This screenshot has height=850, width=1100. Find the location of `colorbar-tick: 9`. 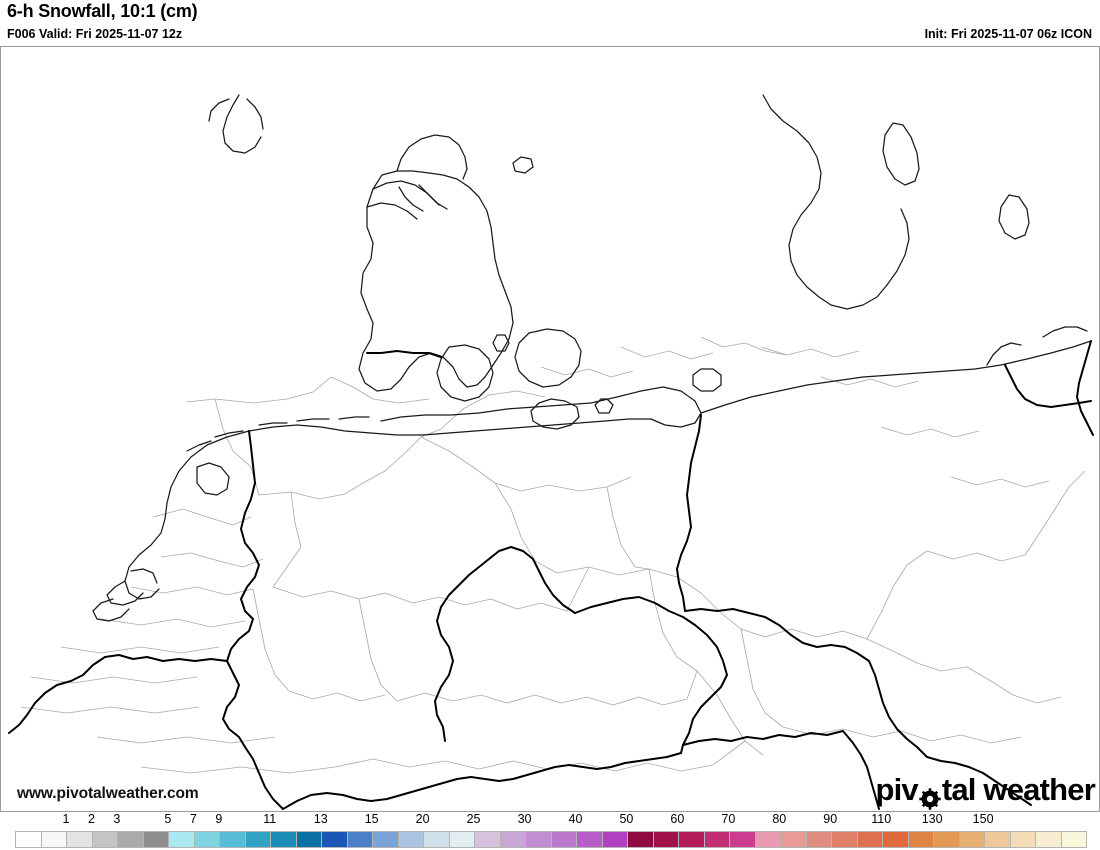

colorbar-tick: 9 is located at coordinates (219, 819).